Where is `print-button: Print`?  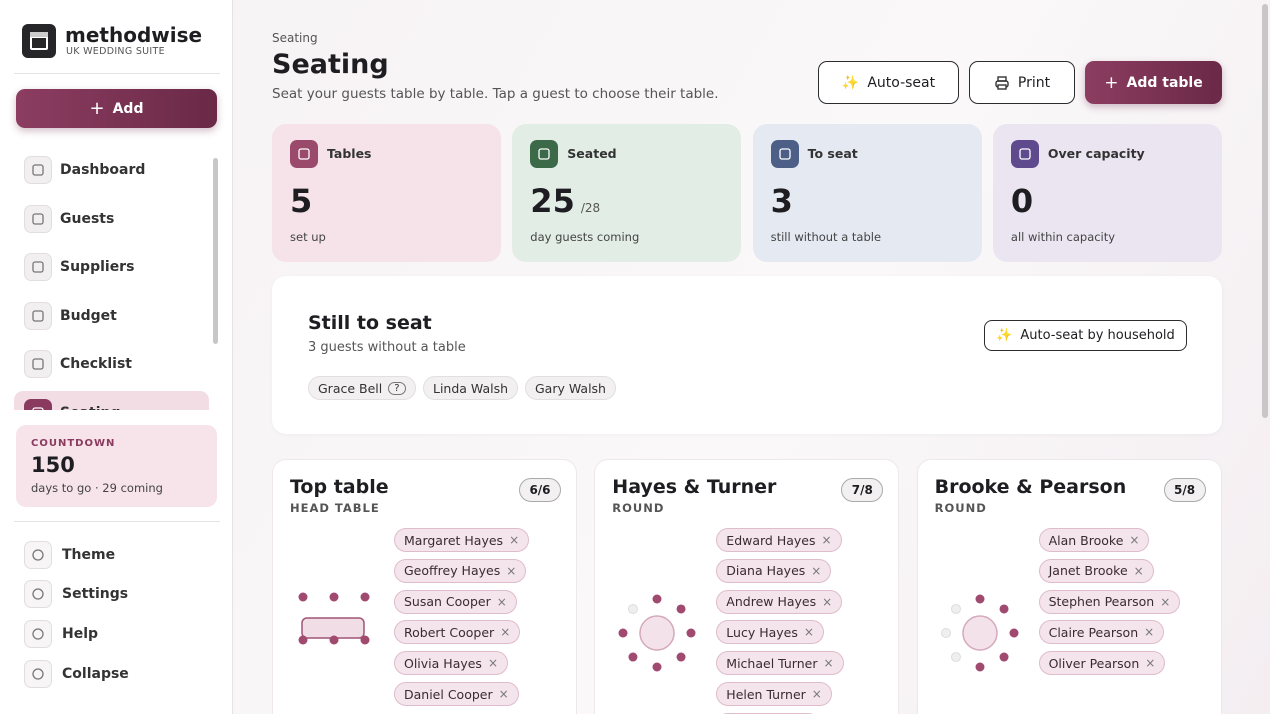 print-button: Print is located at coordinates (1022, 82).